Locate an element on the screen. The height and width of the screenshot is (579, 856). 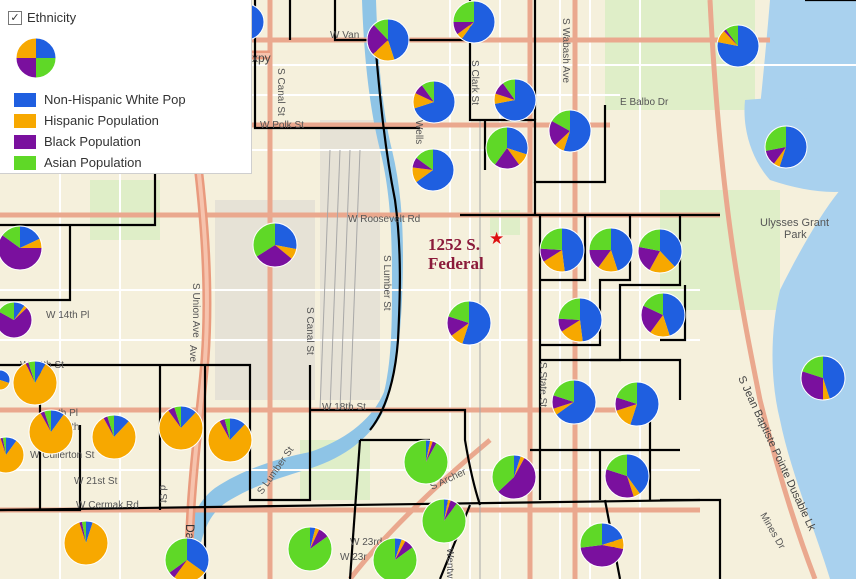
legend-item-asian: Asian Population is located at coordinates (78, 162).